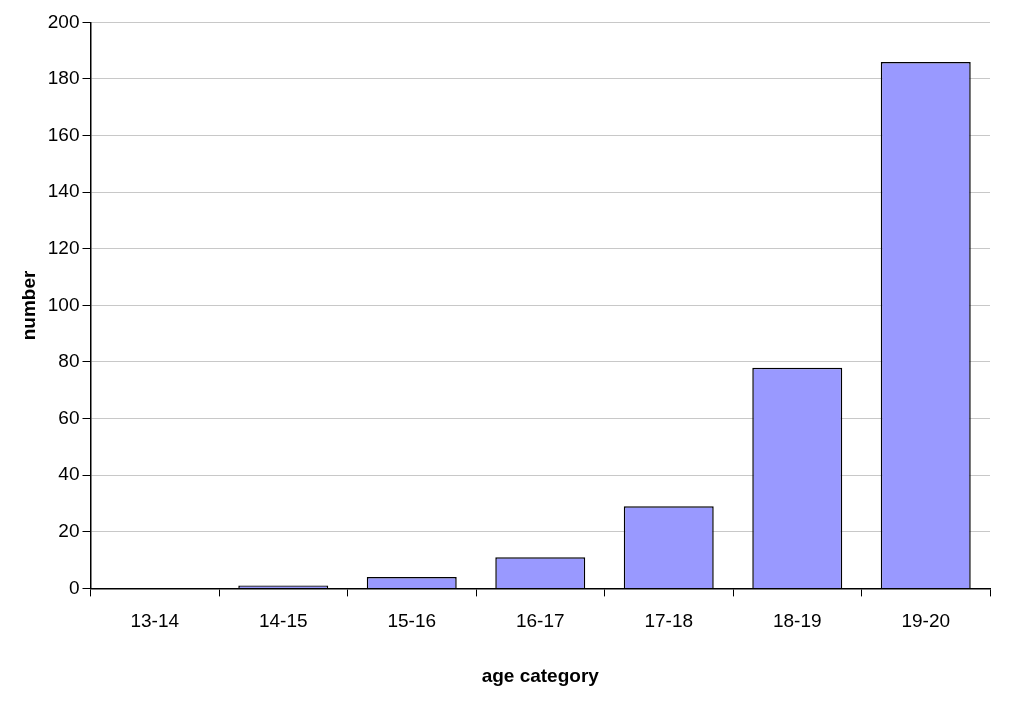 This screenshot has width=1010, height=706. Describe the element at coordinates (63, 304) in the screenshot. I see `y-tick-label: 100` at that location.